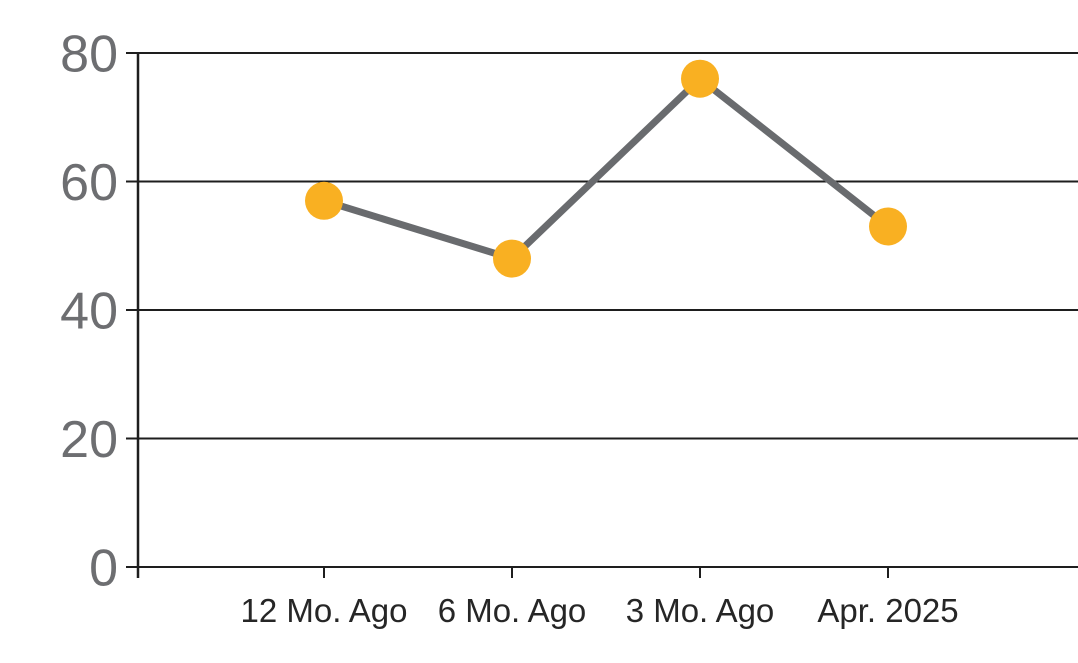 Image resolution: width=1078 pixels, height=663 pixels. What do you see at coordinates (89, 312) in the screenshot?
I see `y-tick-label-40: 40` at bounding box center [89, 312].